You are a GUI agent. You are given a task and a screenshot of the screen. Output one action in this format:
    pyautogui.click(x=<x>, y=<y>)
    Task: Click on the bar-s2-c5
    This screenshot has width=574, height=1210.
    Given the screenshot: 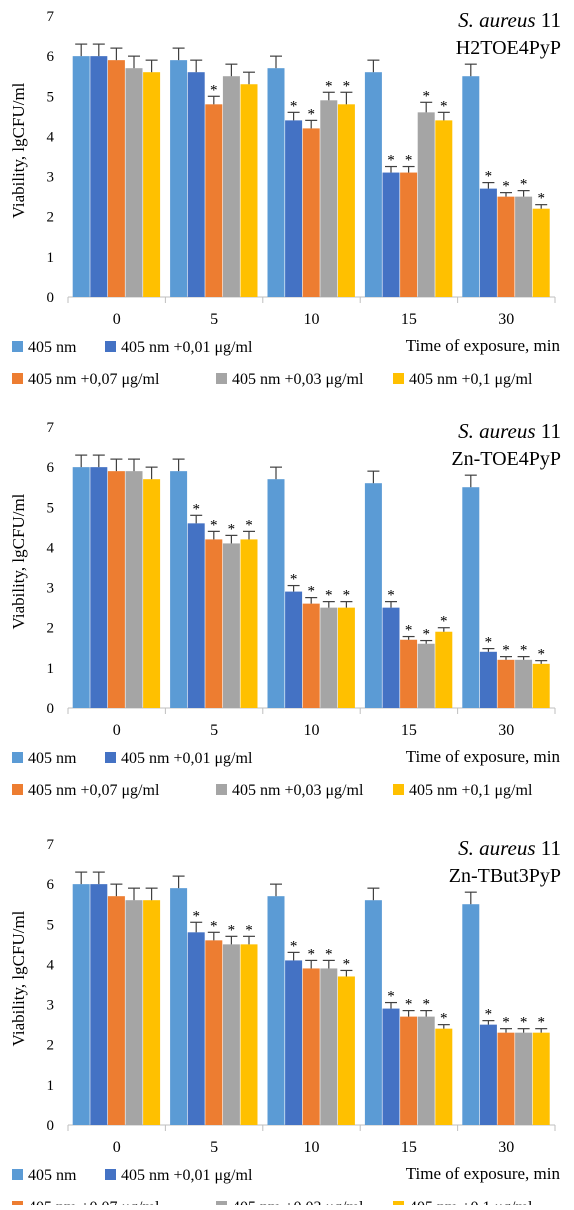 What is the action you would take?
    pyautogui.click(x=488, y=242)
    